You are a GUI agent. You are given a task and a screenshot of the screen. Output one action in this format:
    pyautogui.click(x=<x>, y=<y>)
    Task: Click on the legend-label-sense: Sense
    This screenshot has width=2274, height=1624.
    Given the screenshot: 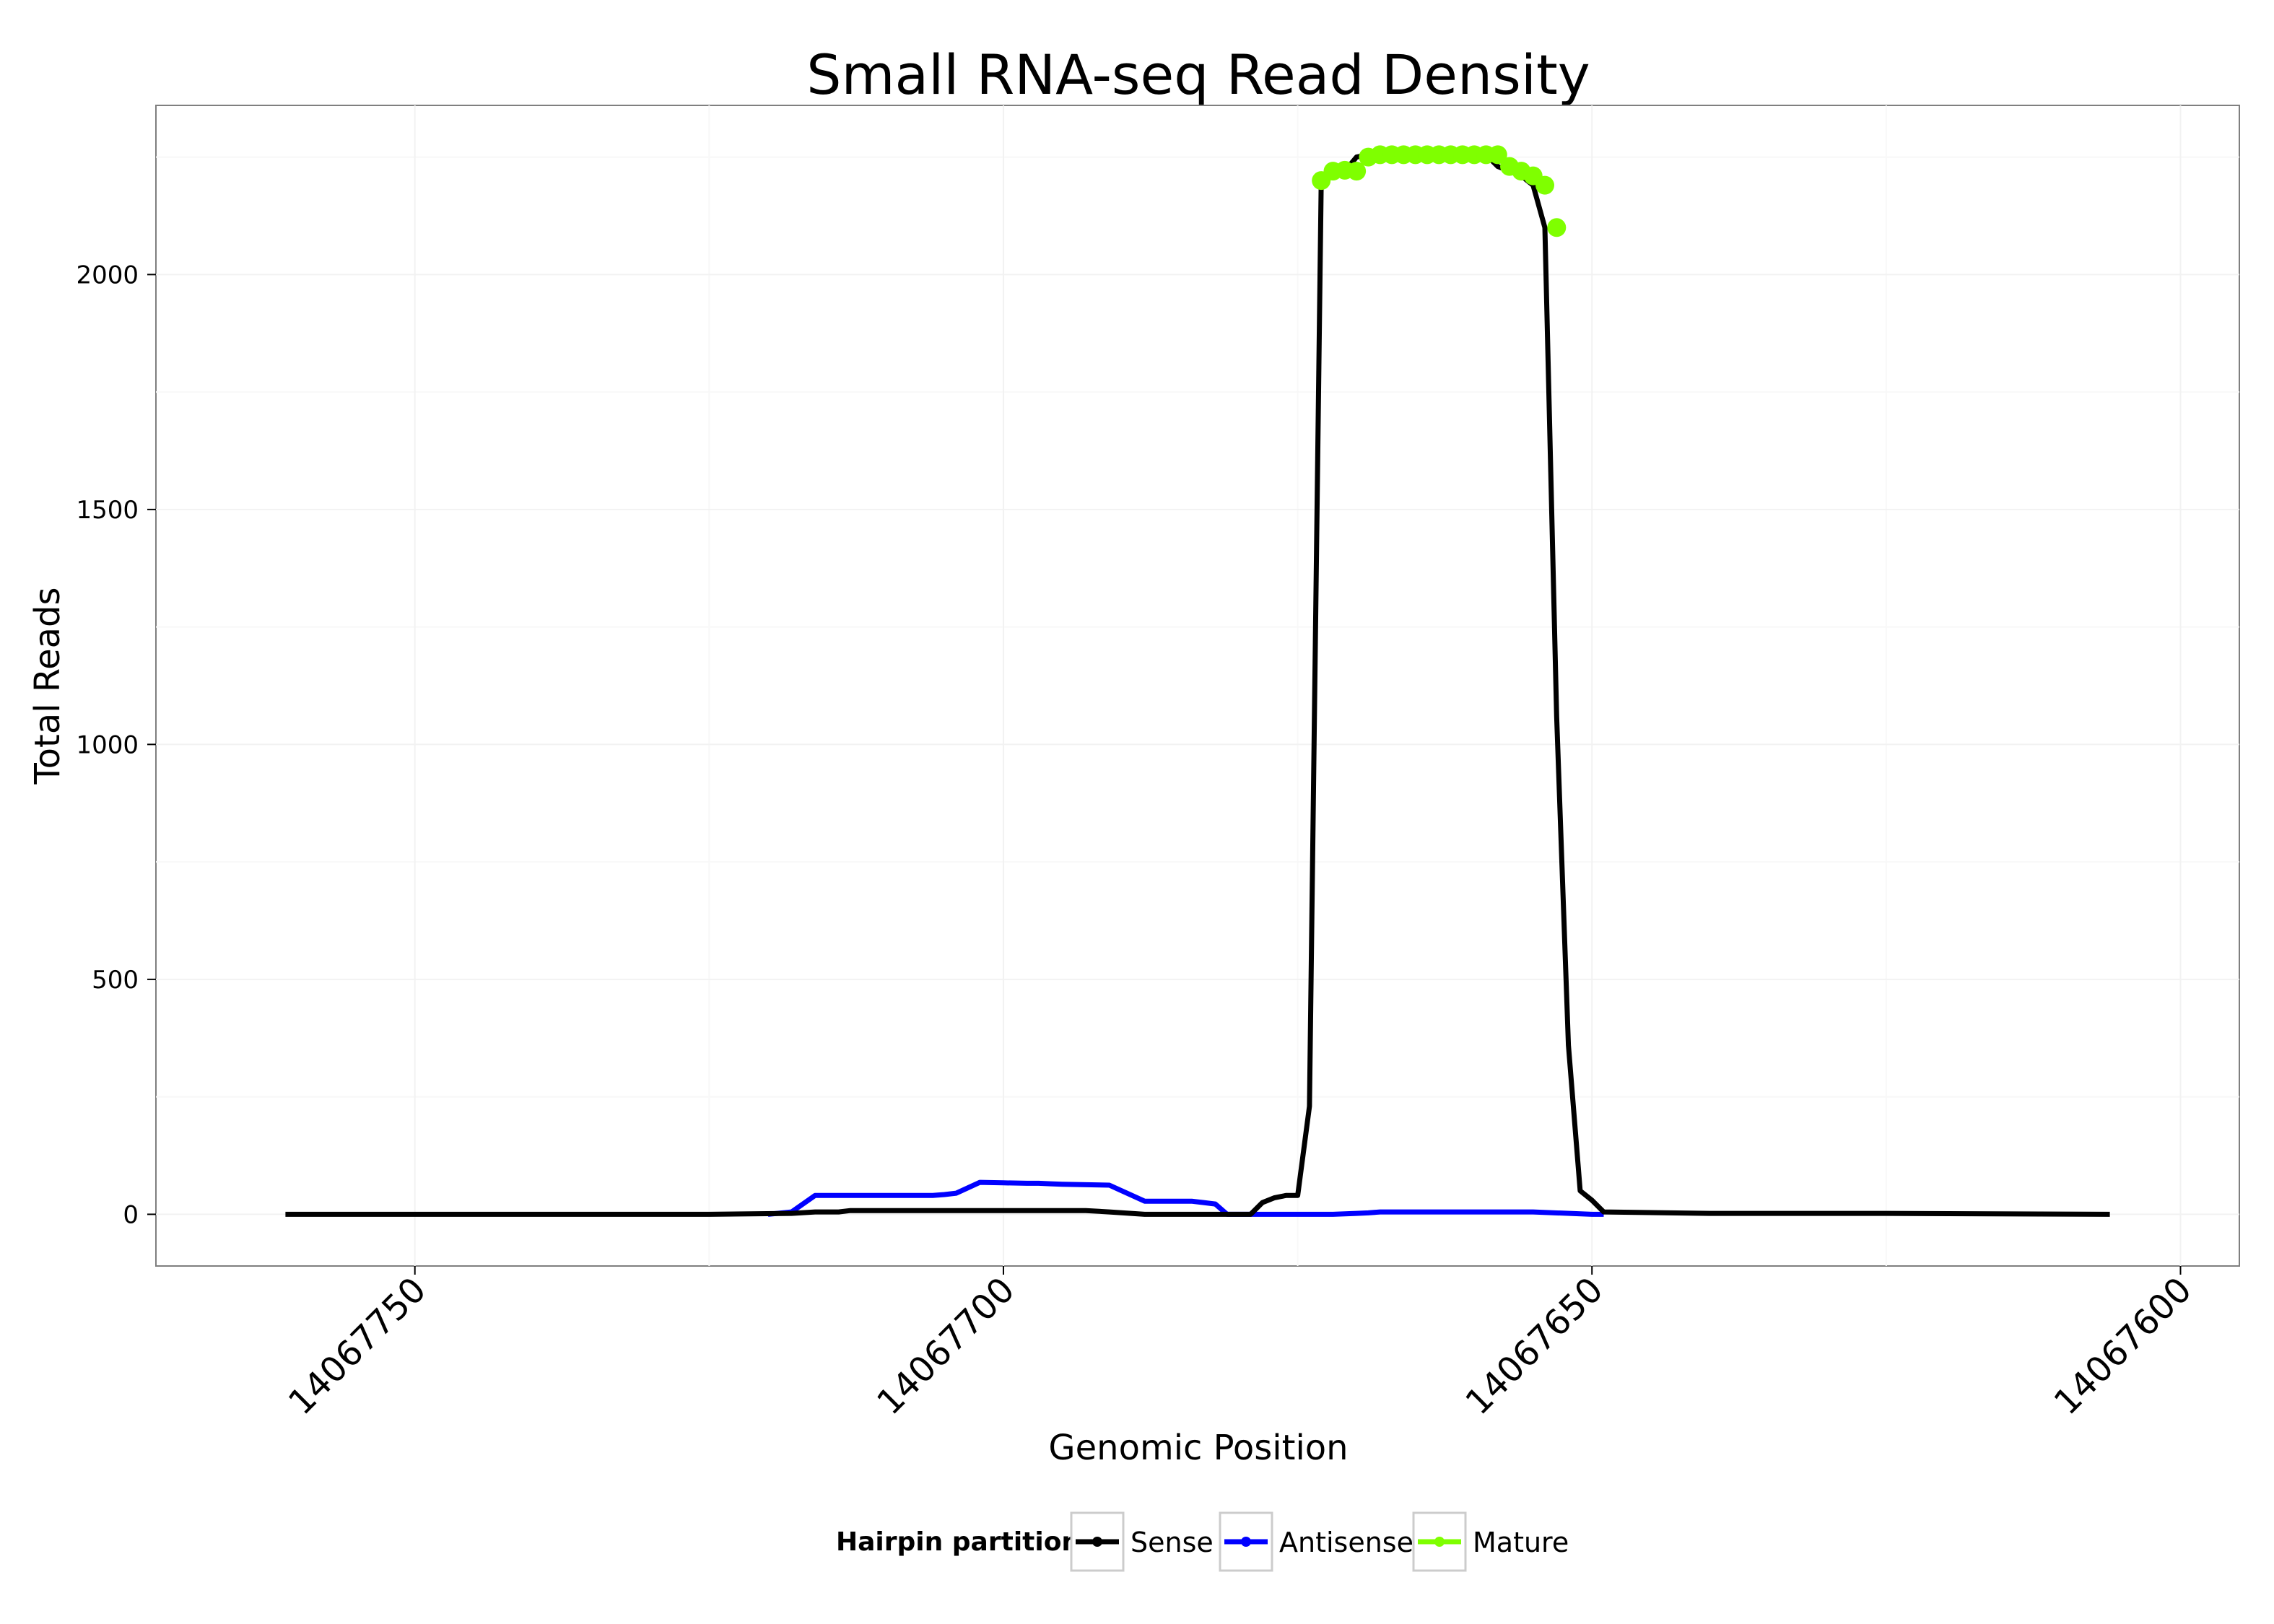 What is the action you would take?
    pyautogui.click(x=1173, y=1542)
    